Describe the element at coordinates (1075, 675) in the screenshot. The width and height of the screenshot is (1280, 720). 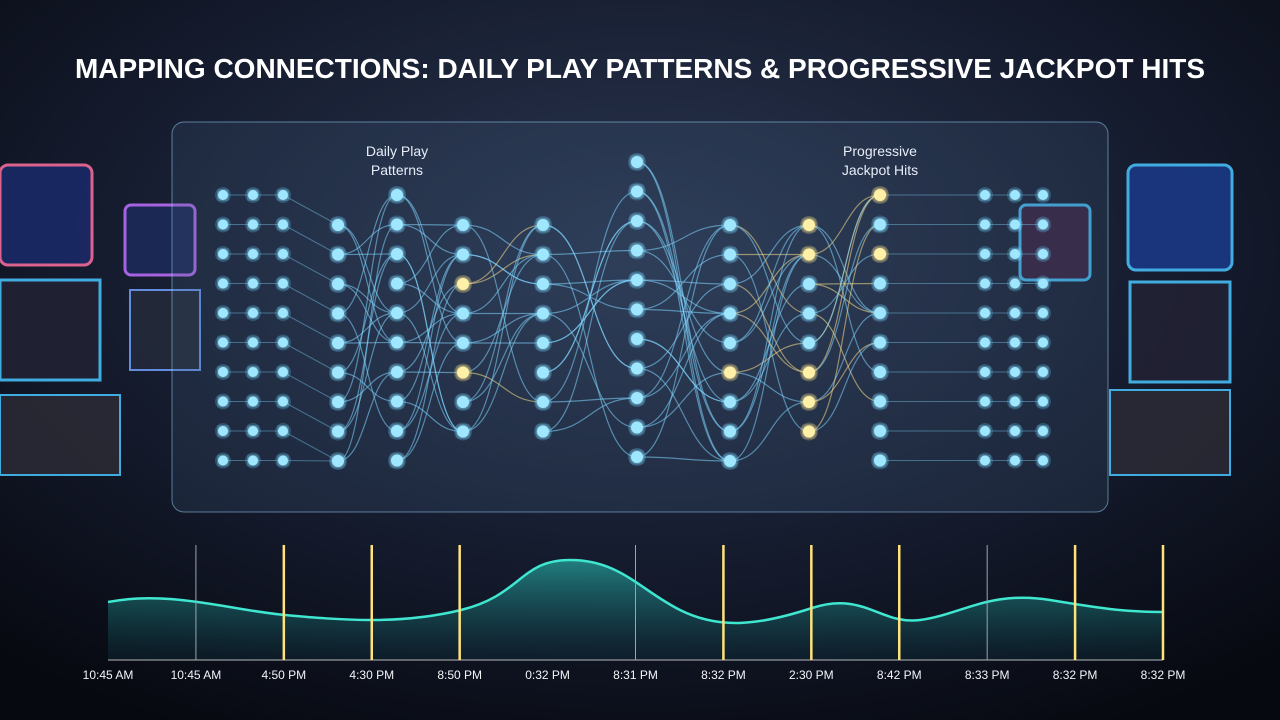
I see `time-label: 8:32 PM` at that location.